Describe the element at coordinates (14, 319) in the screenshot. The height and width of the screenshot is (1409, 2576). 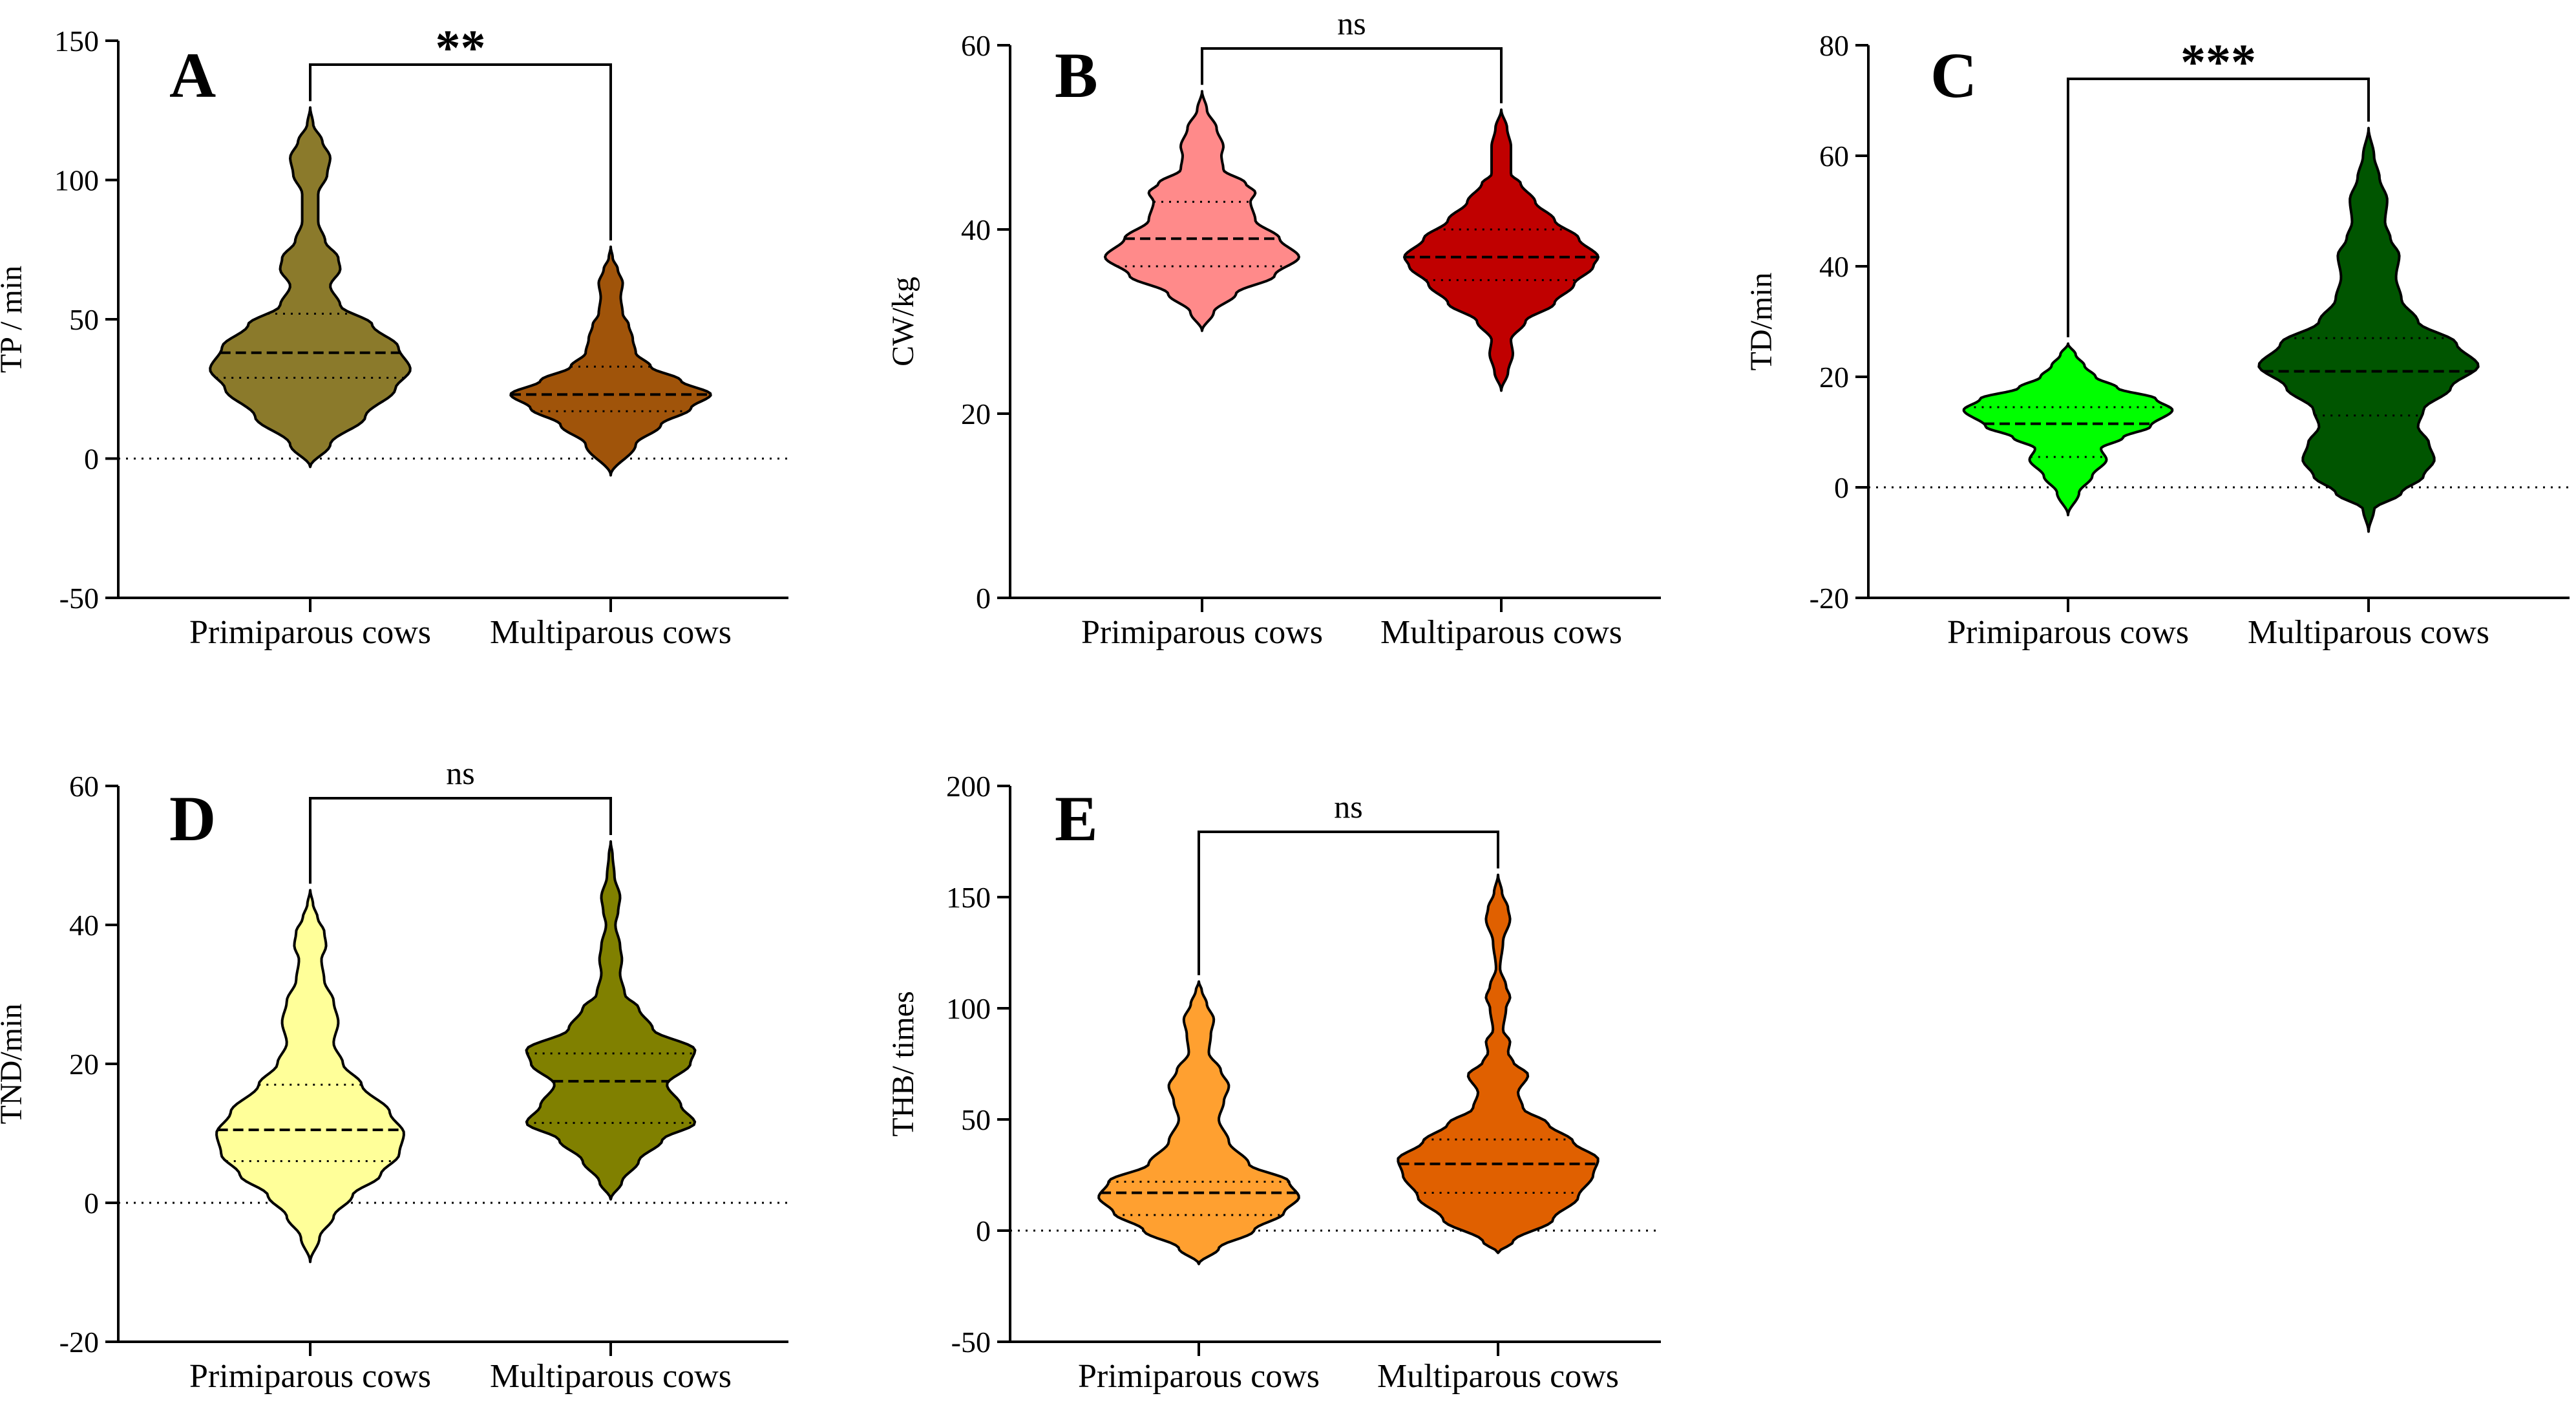
I see `panel-a-y-axis-title: TP / min` at that location.